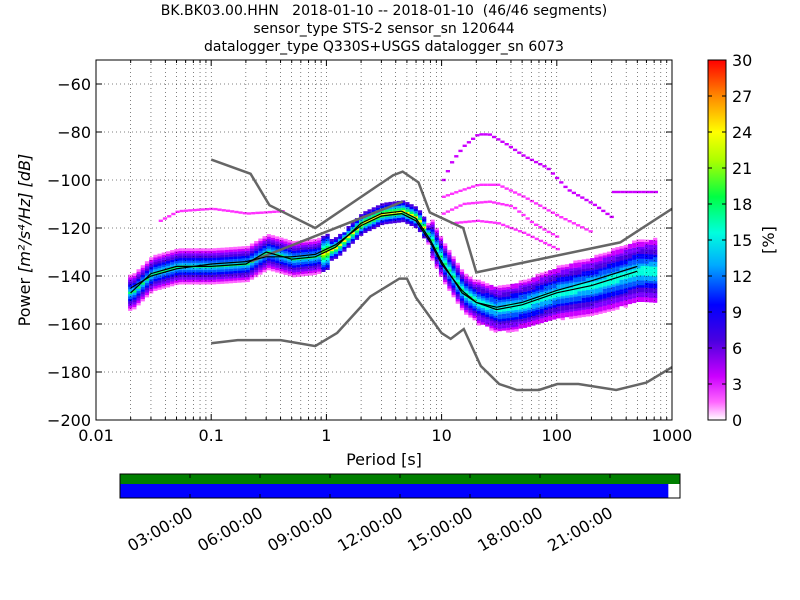 The image size is (800, 600). Describe the element at coordinates (742, 60) in the screenshot. I see `colorbar-tick-label: 30` at that location.